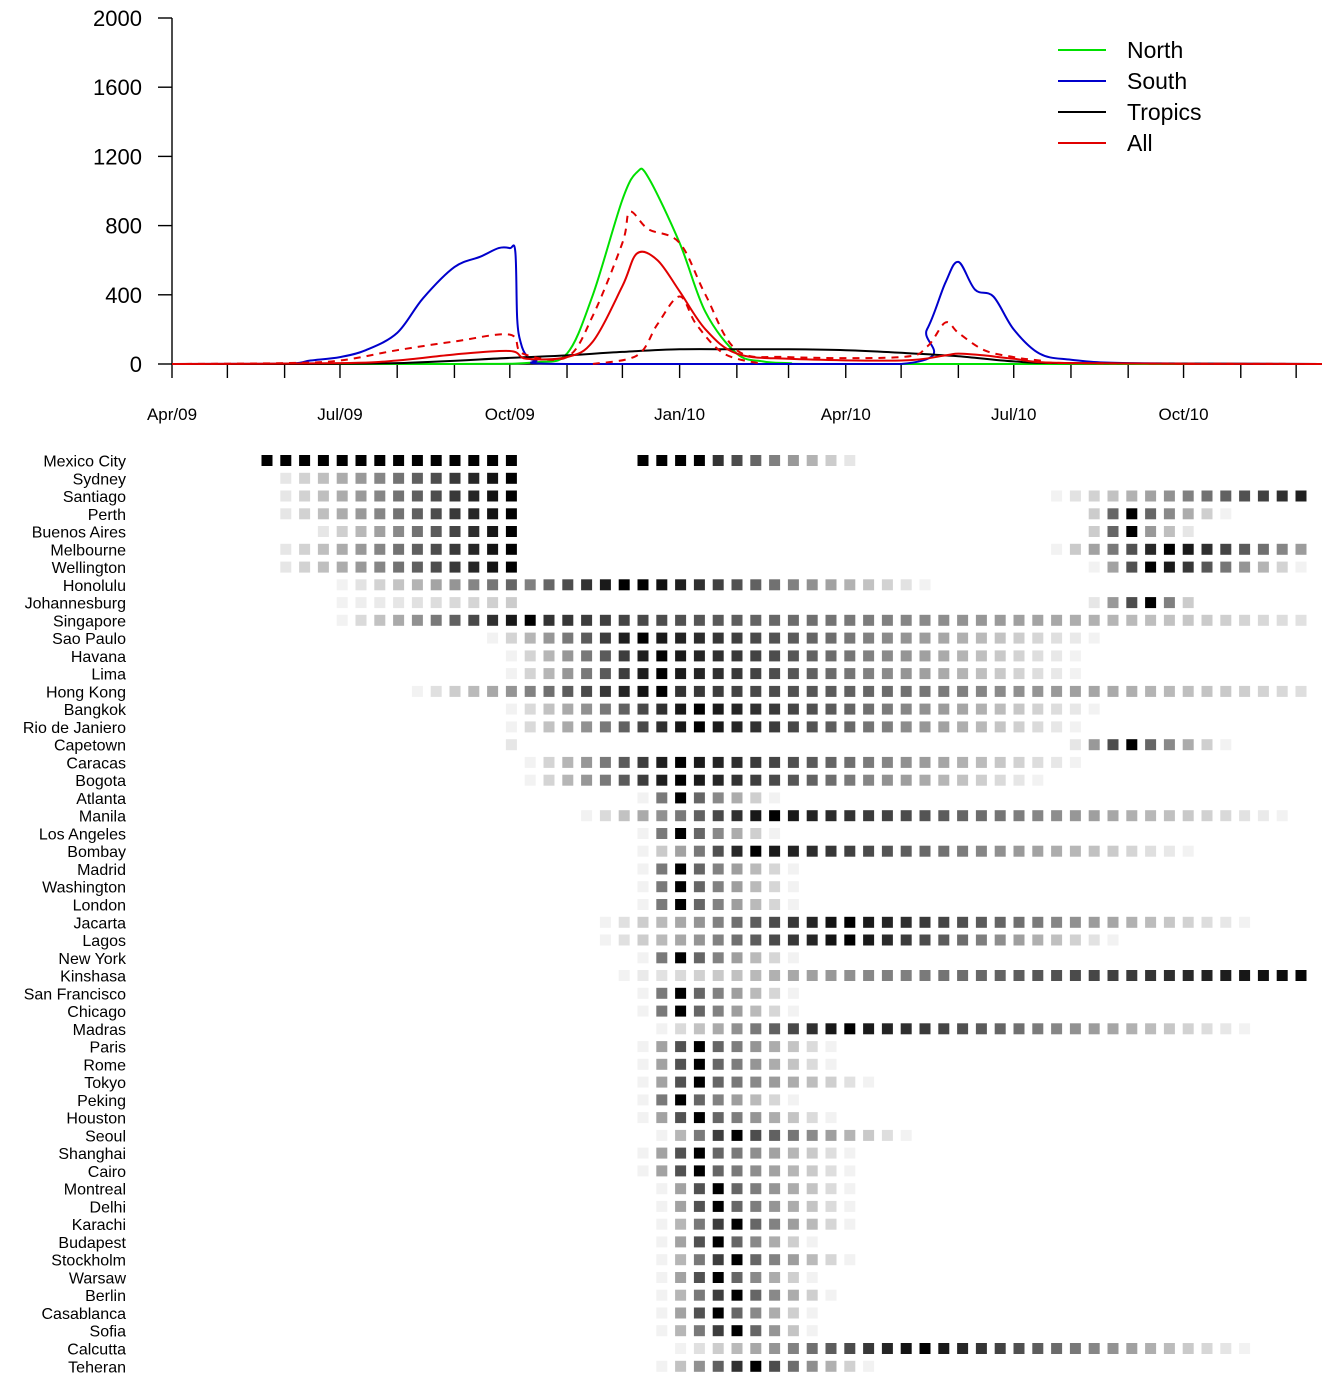  Describe the element at coordinates (104, 941) in the screenshot. I see `city-label: Lagos` at that location.